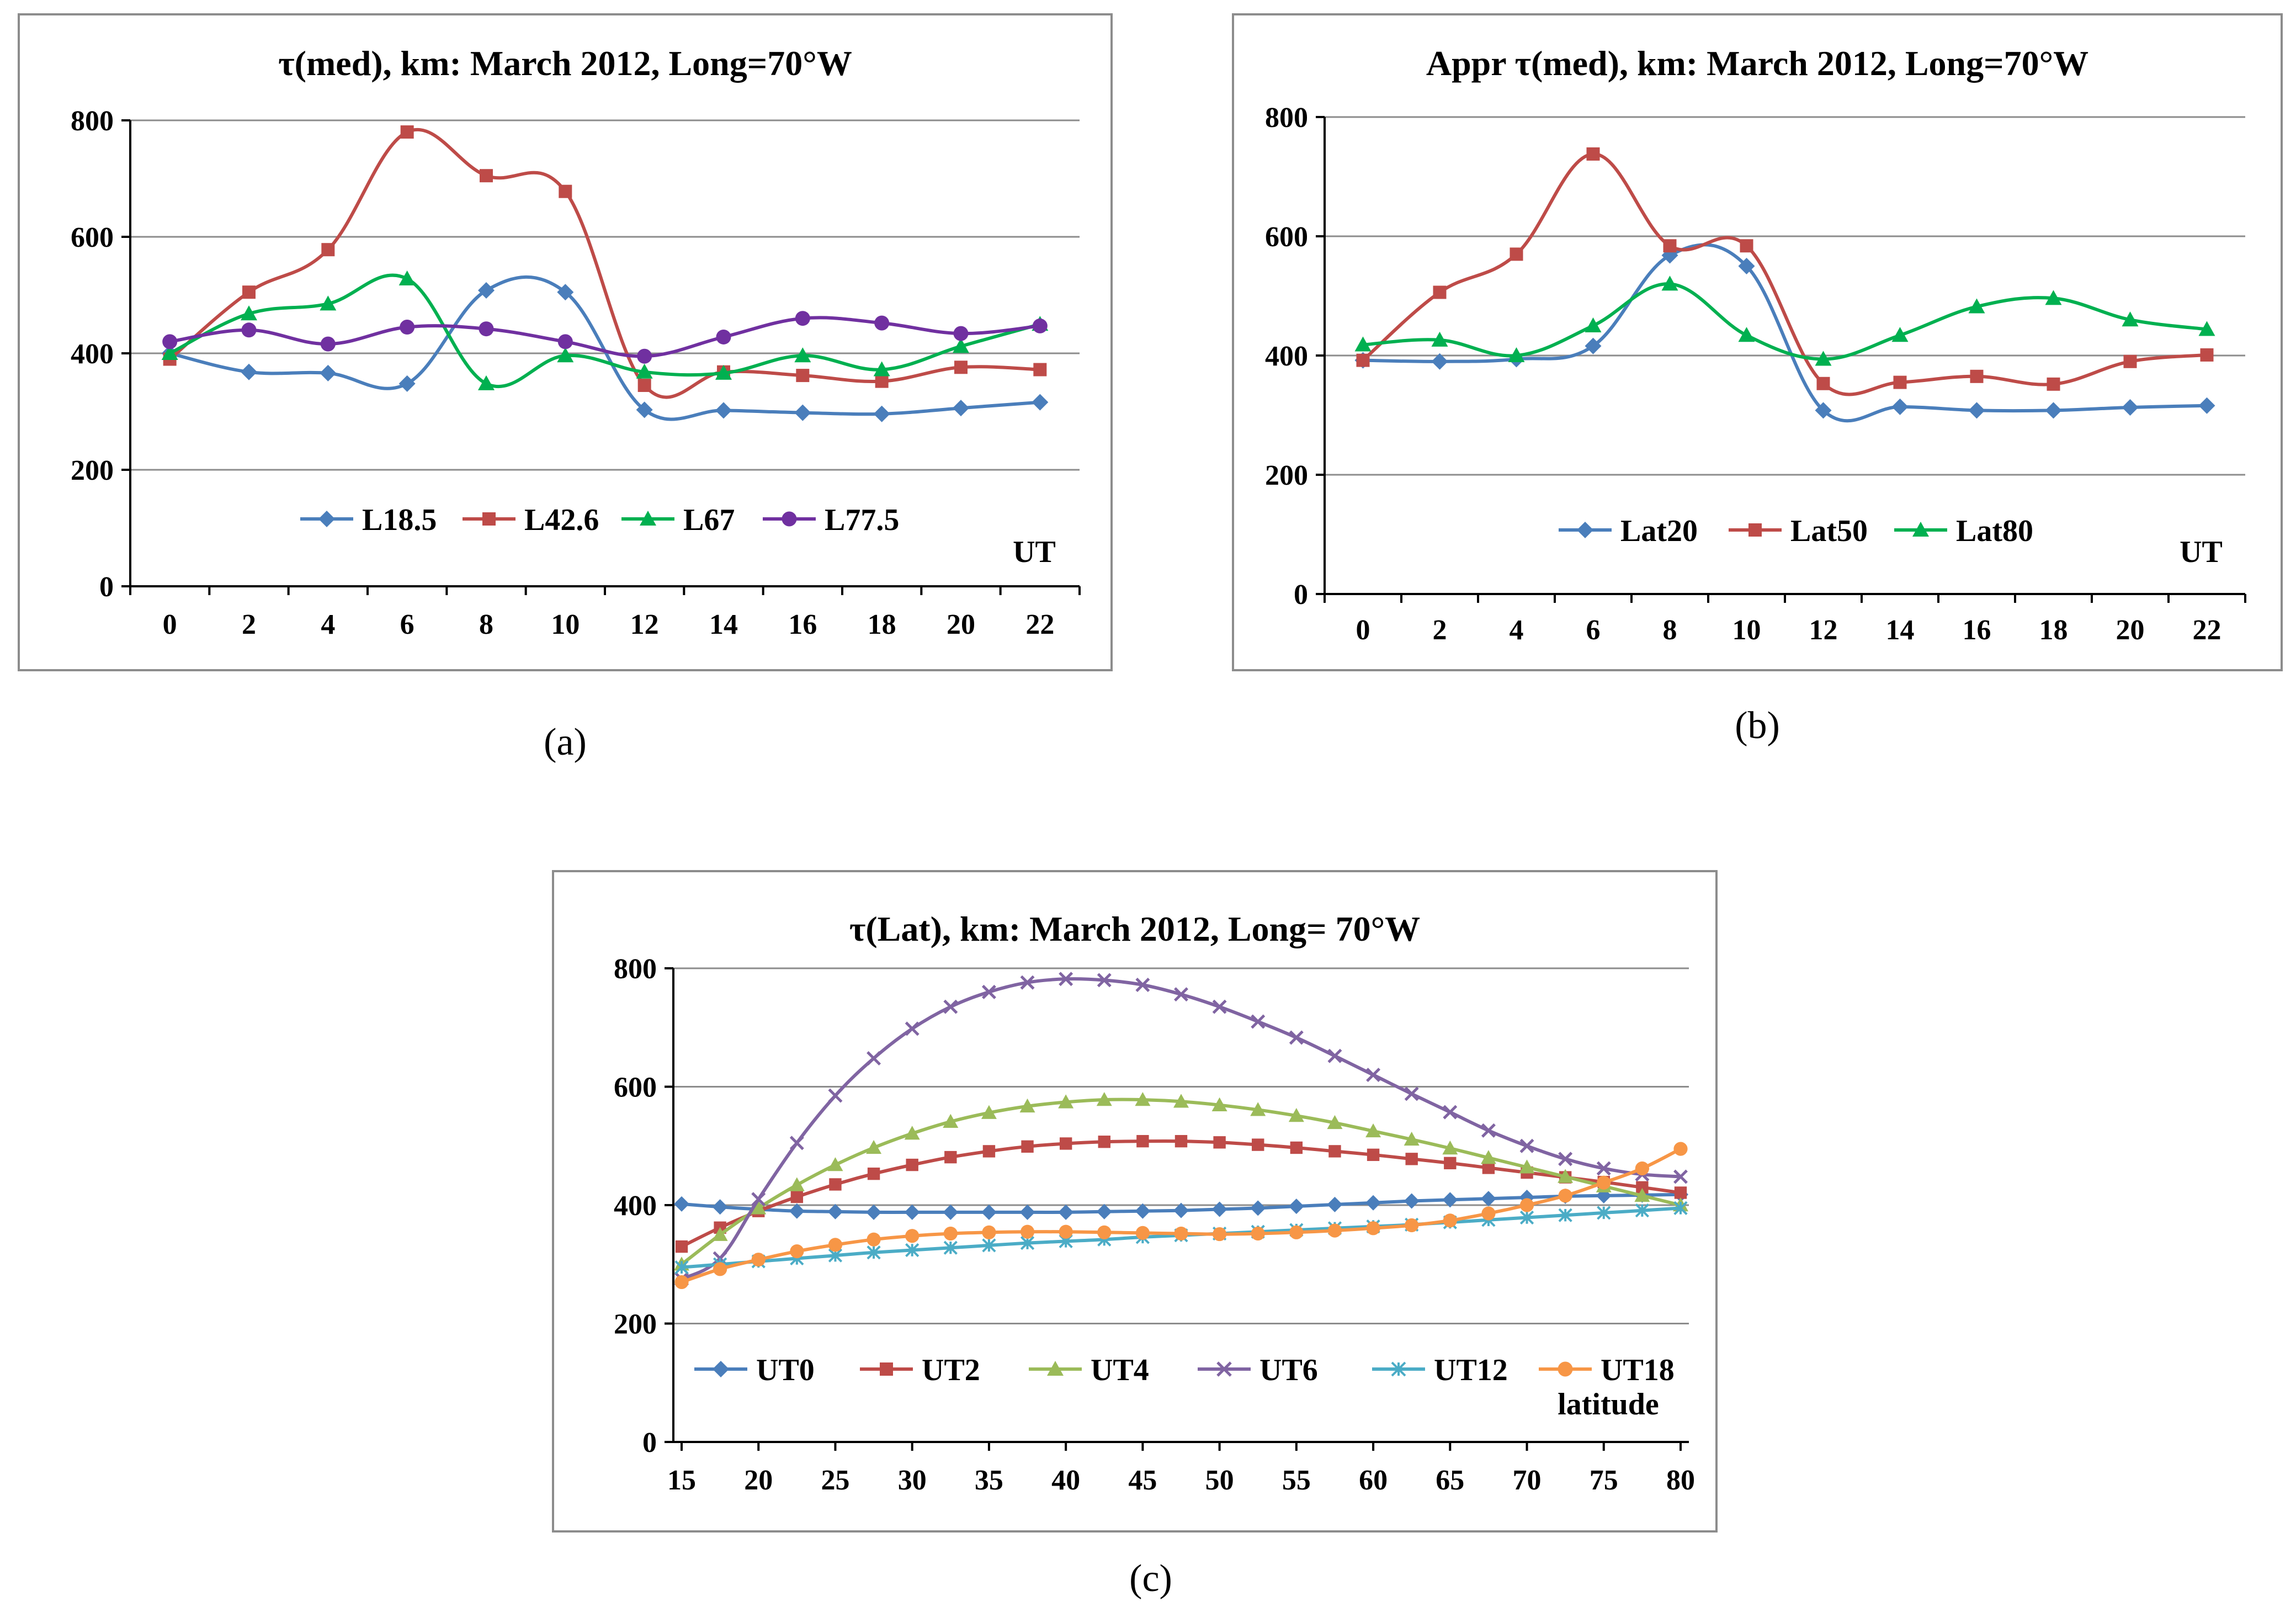 The width and height of the screenshot is (2296, 1612). What do you see at coordinates (920, 1370) in the screenshot?
I see `legend-item: UT2` at bounding box center [920, 1370].